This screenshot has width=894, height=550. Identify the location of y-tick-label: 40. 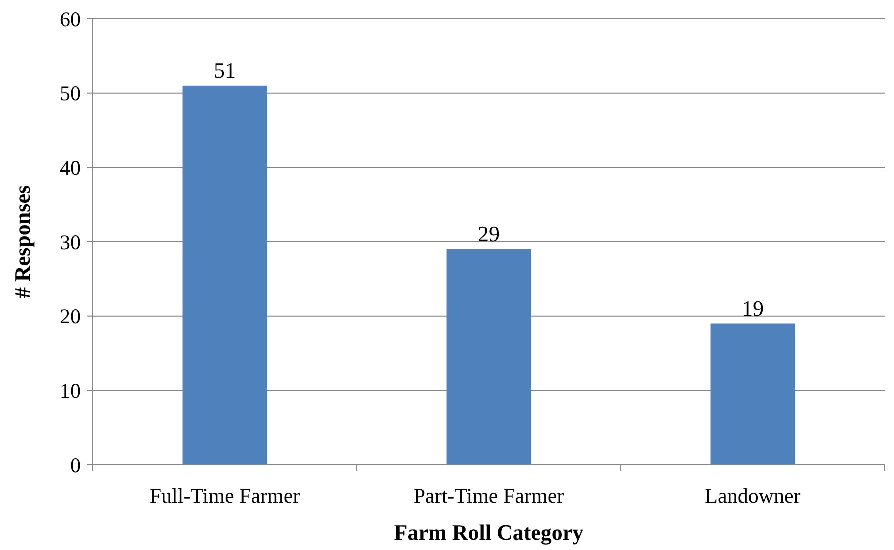
(70, 168).